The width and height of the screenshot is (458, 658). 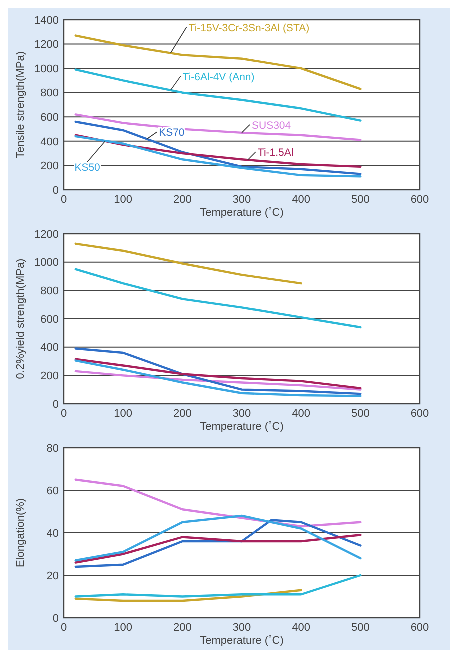 What do you see at coordinates (21, 533) in the screenshot?
I see `y-axis-title: Elongation(%)` at bounding box center [21, 533].